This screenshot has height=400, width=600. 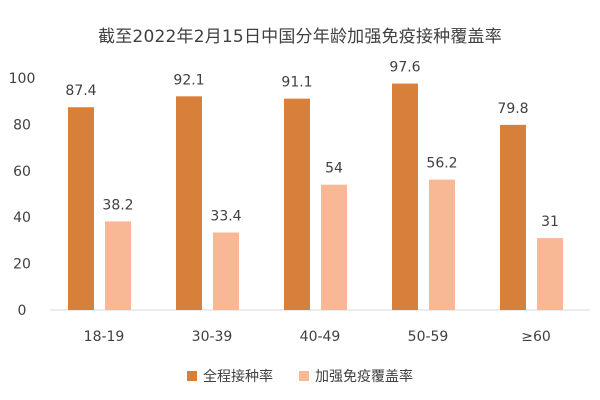 I want to click on y-tick-label: 0, so click(x=22, y=311).